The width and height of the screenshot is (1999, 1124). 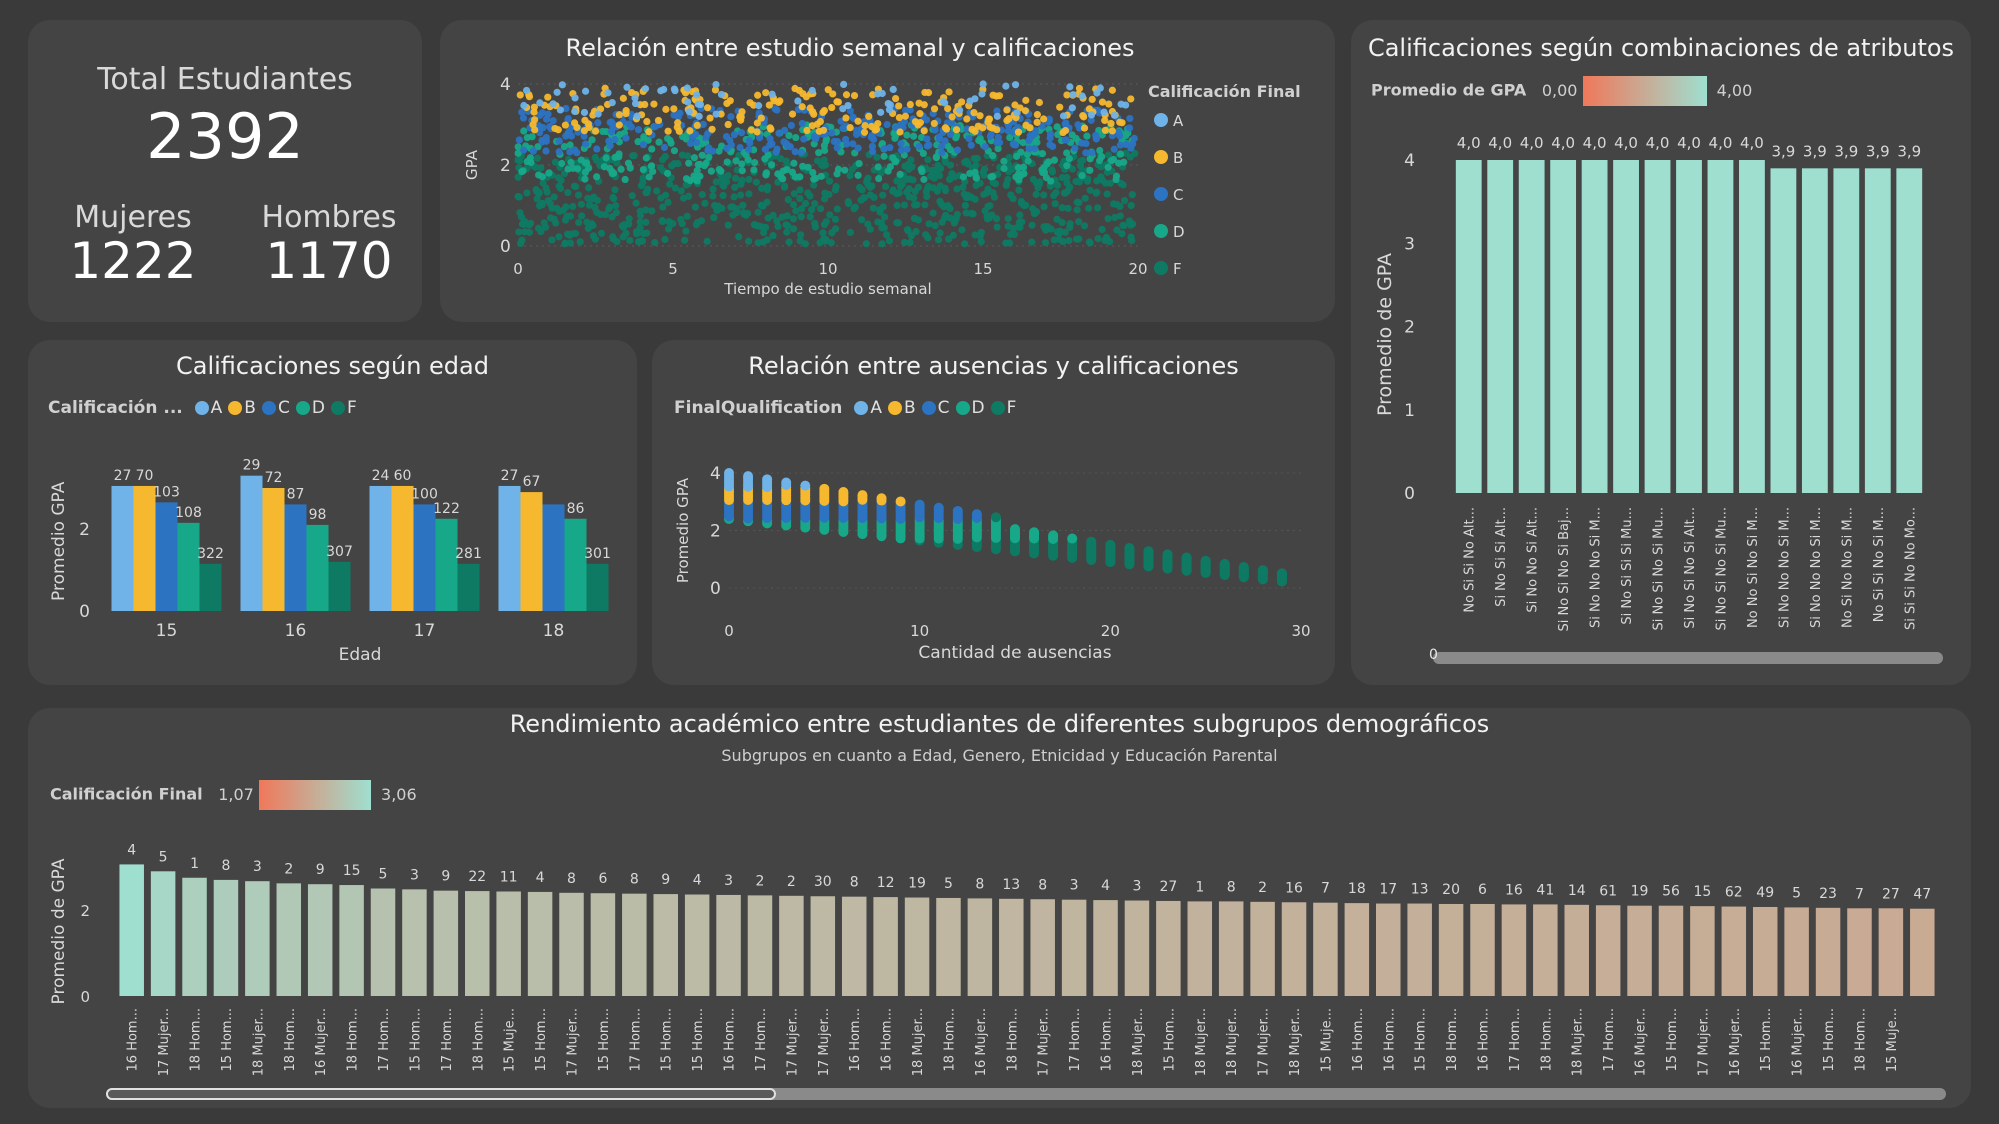 What do you see at coordinates (673, 269) in the screenshot?
I see `x-tick-label: 5` at bounding box center [673, 269].